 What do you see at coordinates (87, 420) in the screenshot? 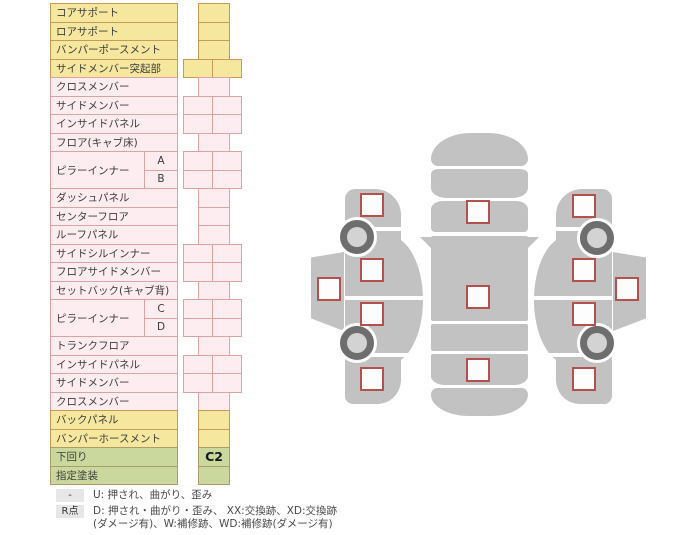
I see `part-label: バックパネル` at bounding box center [87, 420].